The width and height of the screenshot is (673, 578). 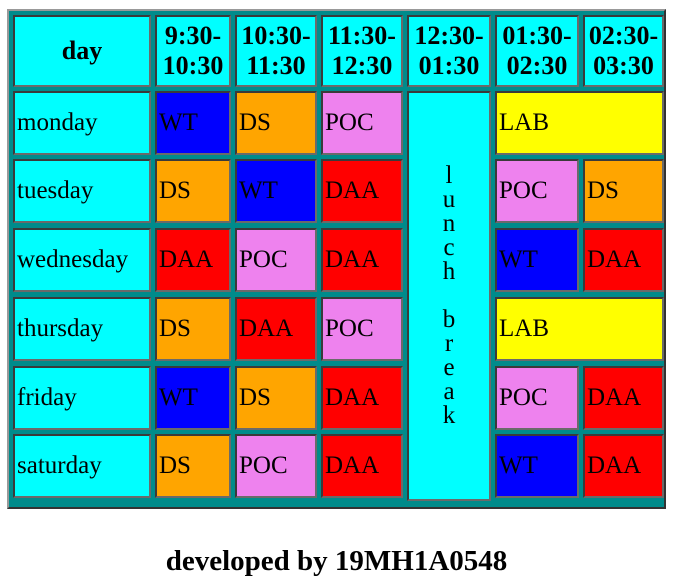 What do you see at coordinates (623, 35) in the screenshot?
I see `slot-6-start: 02:30-` at bounding box center [623, 35].